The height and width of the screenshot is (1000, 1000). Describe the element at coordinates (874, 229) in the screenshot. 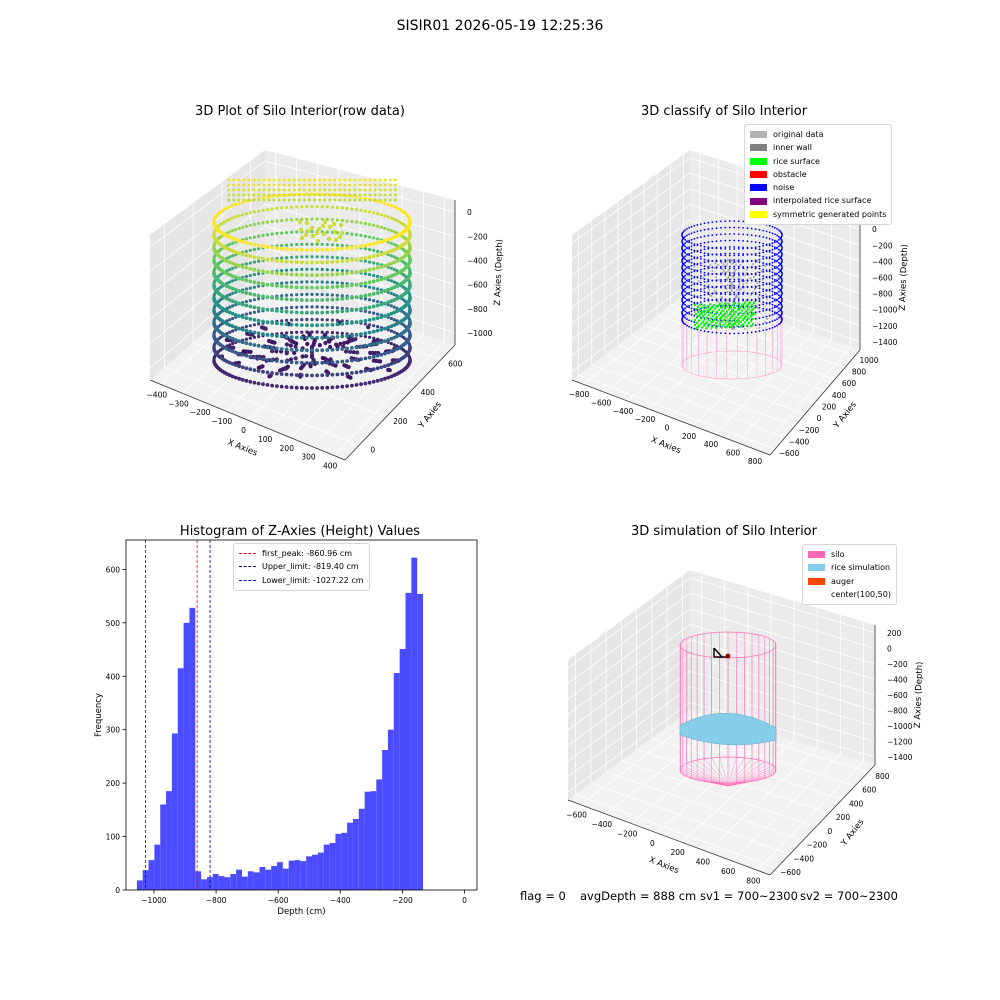

I see `classify-3d-z-tick-label: 0` at that location.